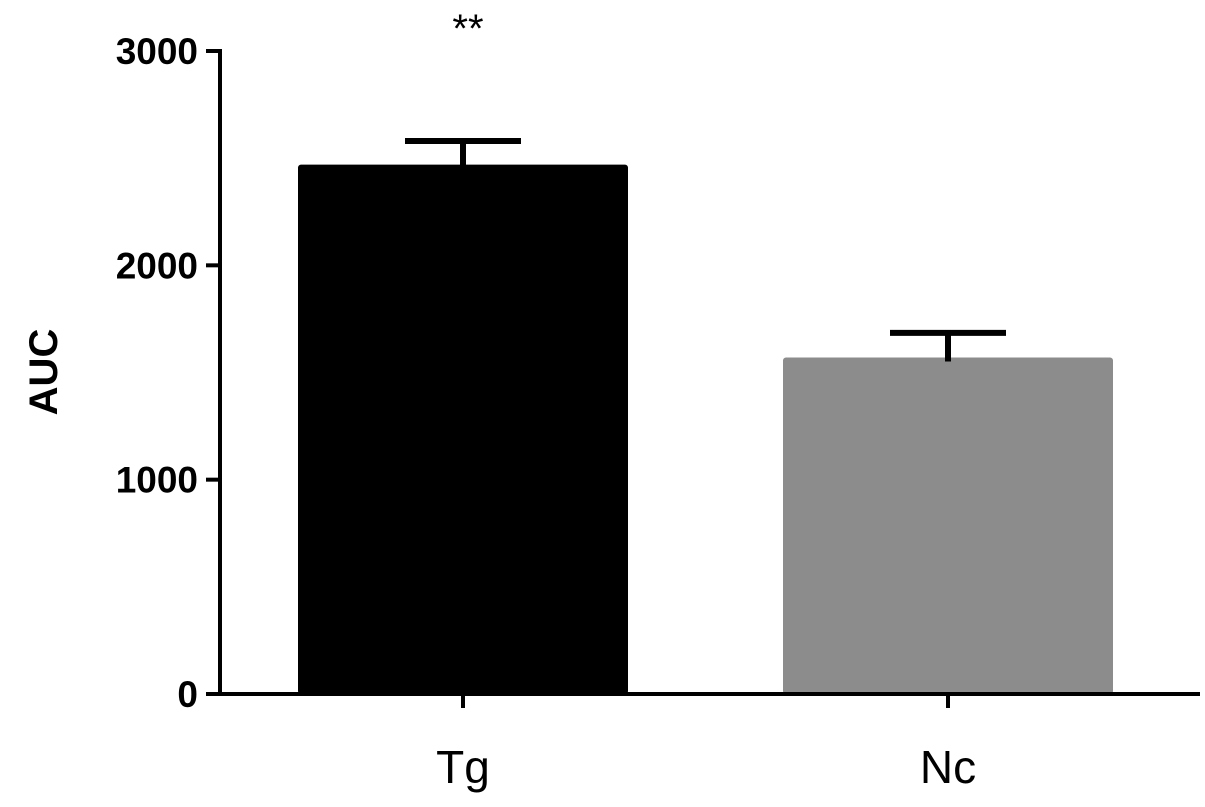 The width and height of the screenshot is (1205, 807). Describe the element at coordinates (948, 525) in the screenshot. I see `bar-nc` at that location.